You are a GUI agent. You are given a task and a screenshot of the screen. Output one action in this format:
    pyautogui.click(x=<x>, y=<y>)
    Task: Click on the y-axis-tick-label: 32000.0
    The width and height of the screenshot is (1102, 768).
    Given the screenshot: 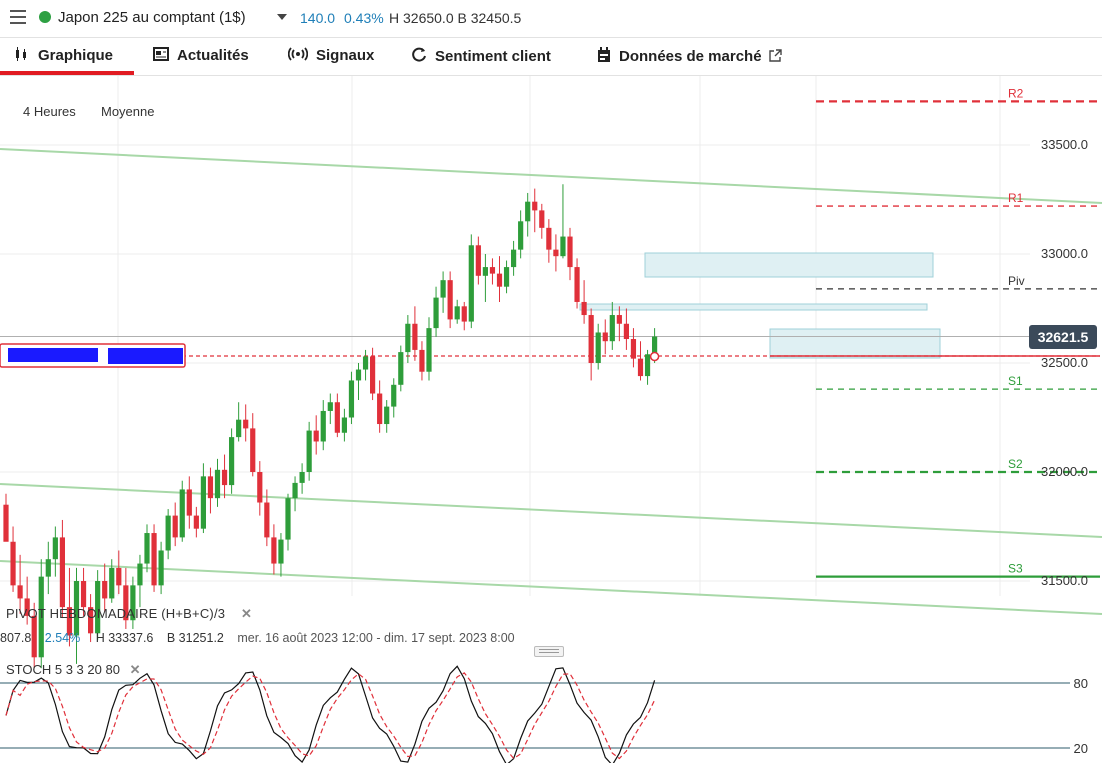 What is the action you would take?
    pyautogui.click(x=1064, y=471)
    